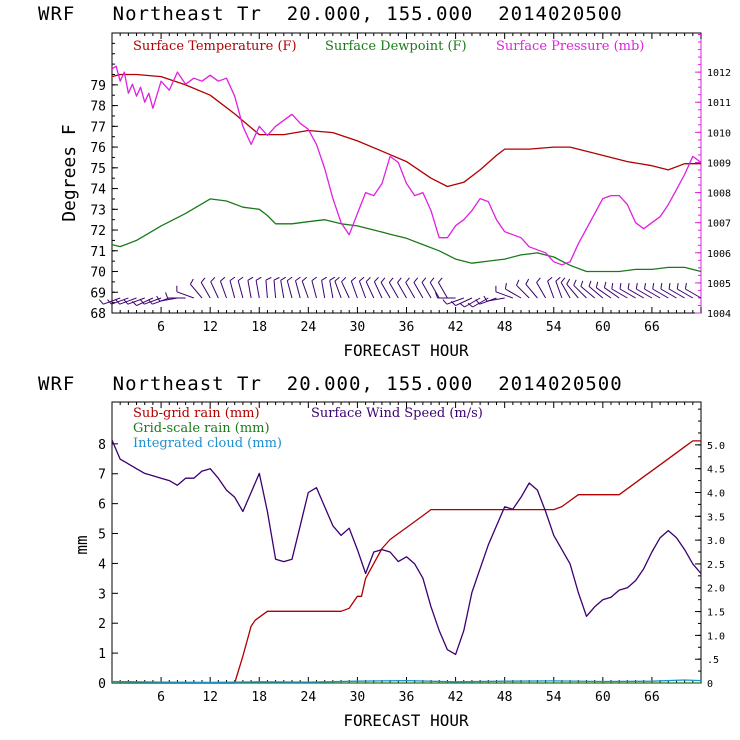 The width and height of the screenshot is (740, 740). Describe the element at coordinates (719, 133) in the screenshot. I see `y2-tick-label: 1010` at that location.